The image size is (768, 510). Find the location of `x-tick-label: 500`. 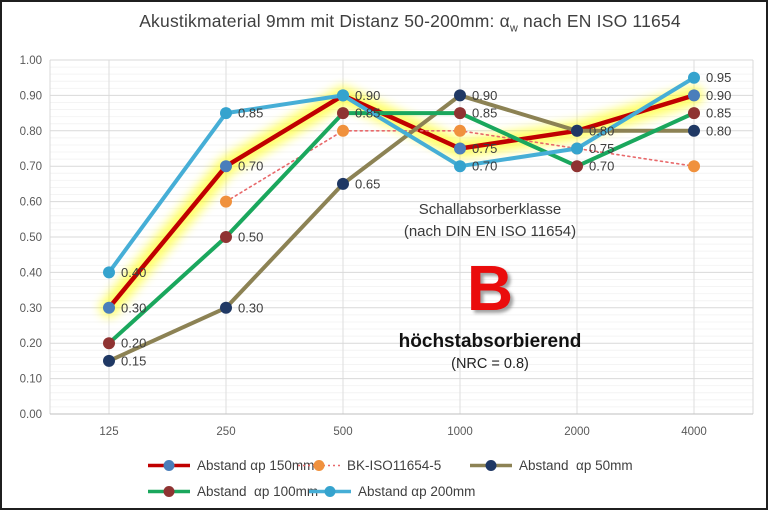

x-tick-label: 500 is located at coordinates (342, 432).